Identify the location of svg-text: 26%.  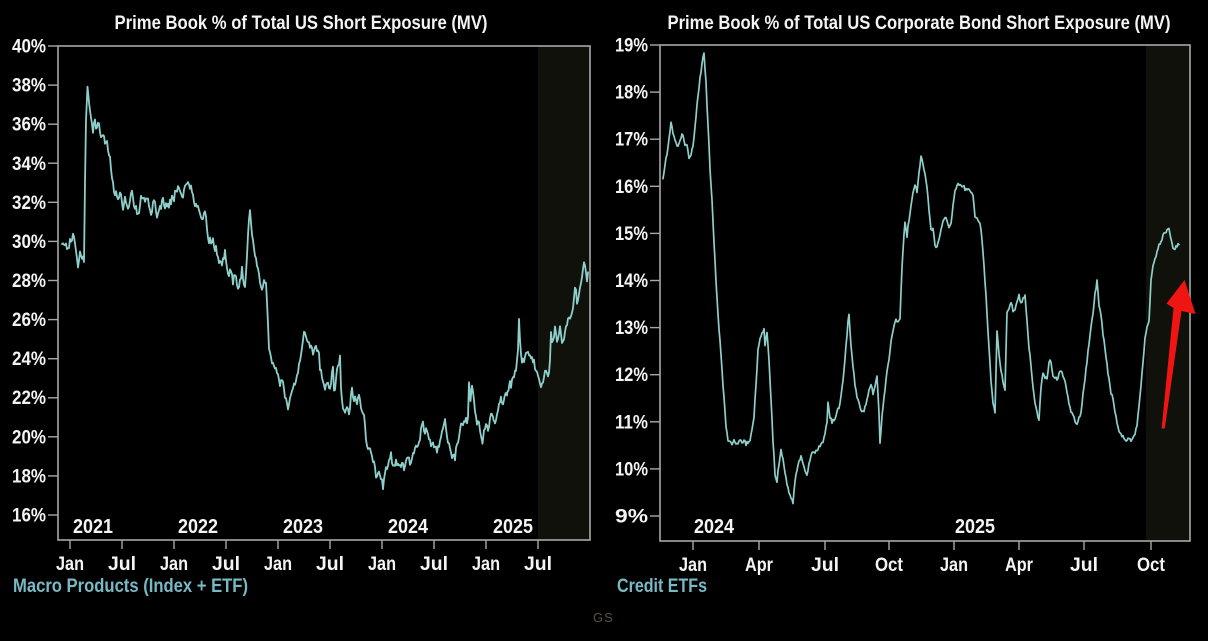
(29, 320).